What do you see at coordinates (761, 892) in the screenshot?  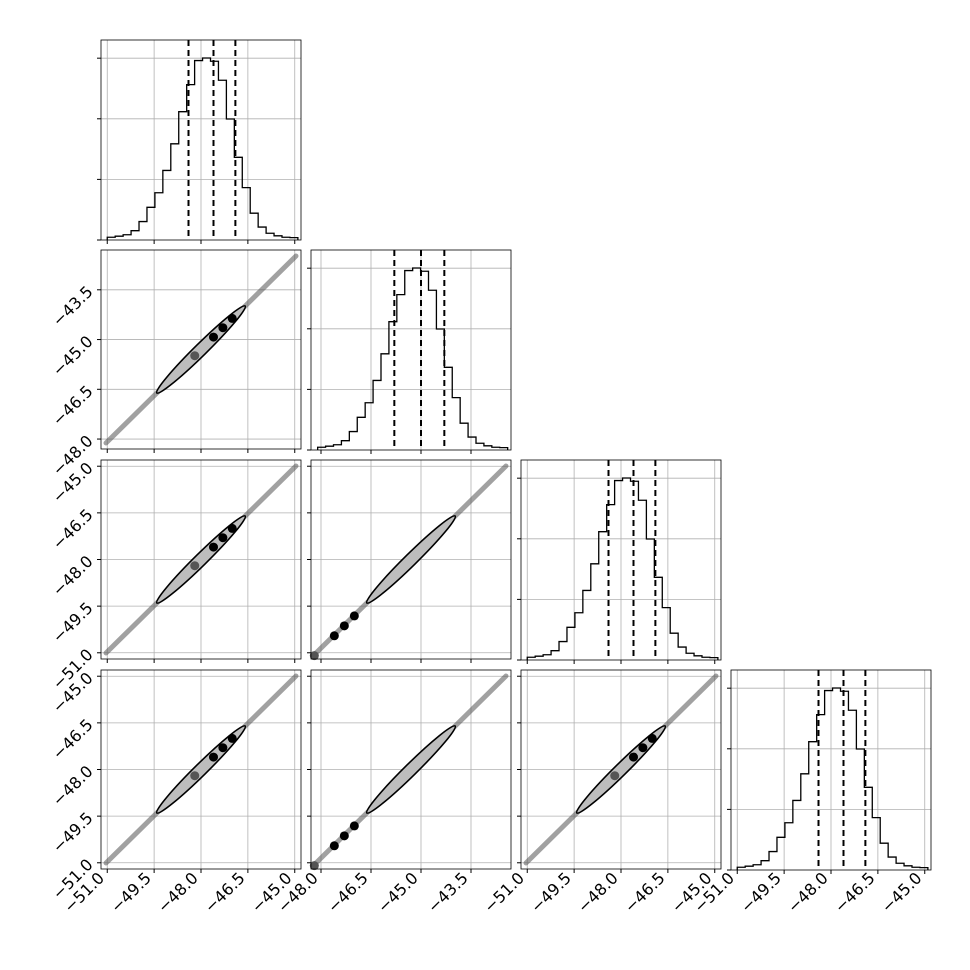 I see `xtick-label-3-1: −49.5` at bounding box center [761, 892].